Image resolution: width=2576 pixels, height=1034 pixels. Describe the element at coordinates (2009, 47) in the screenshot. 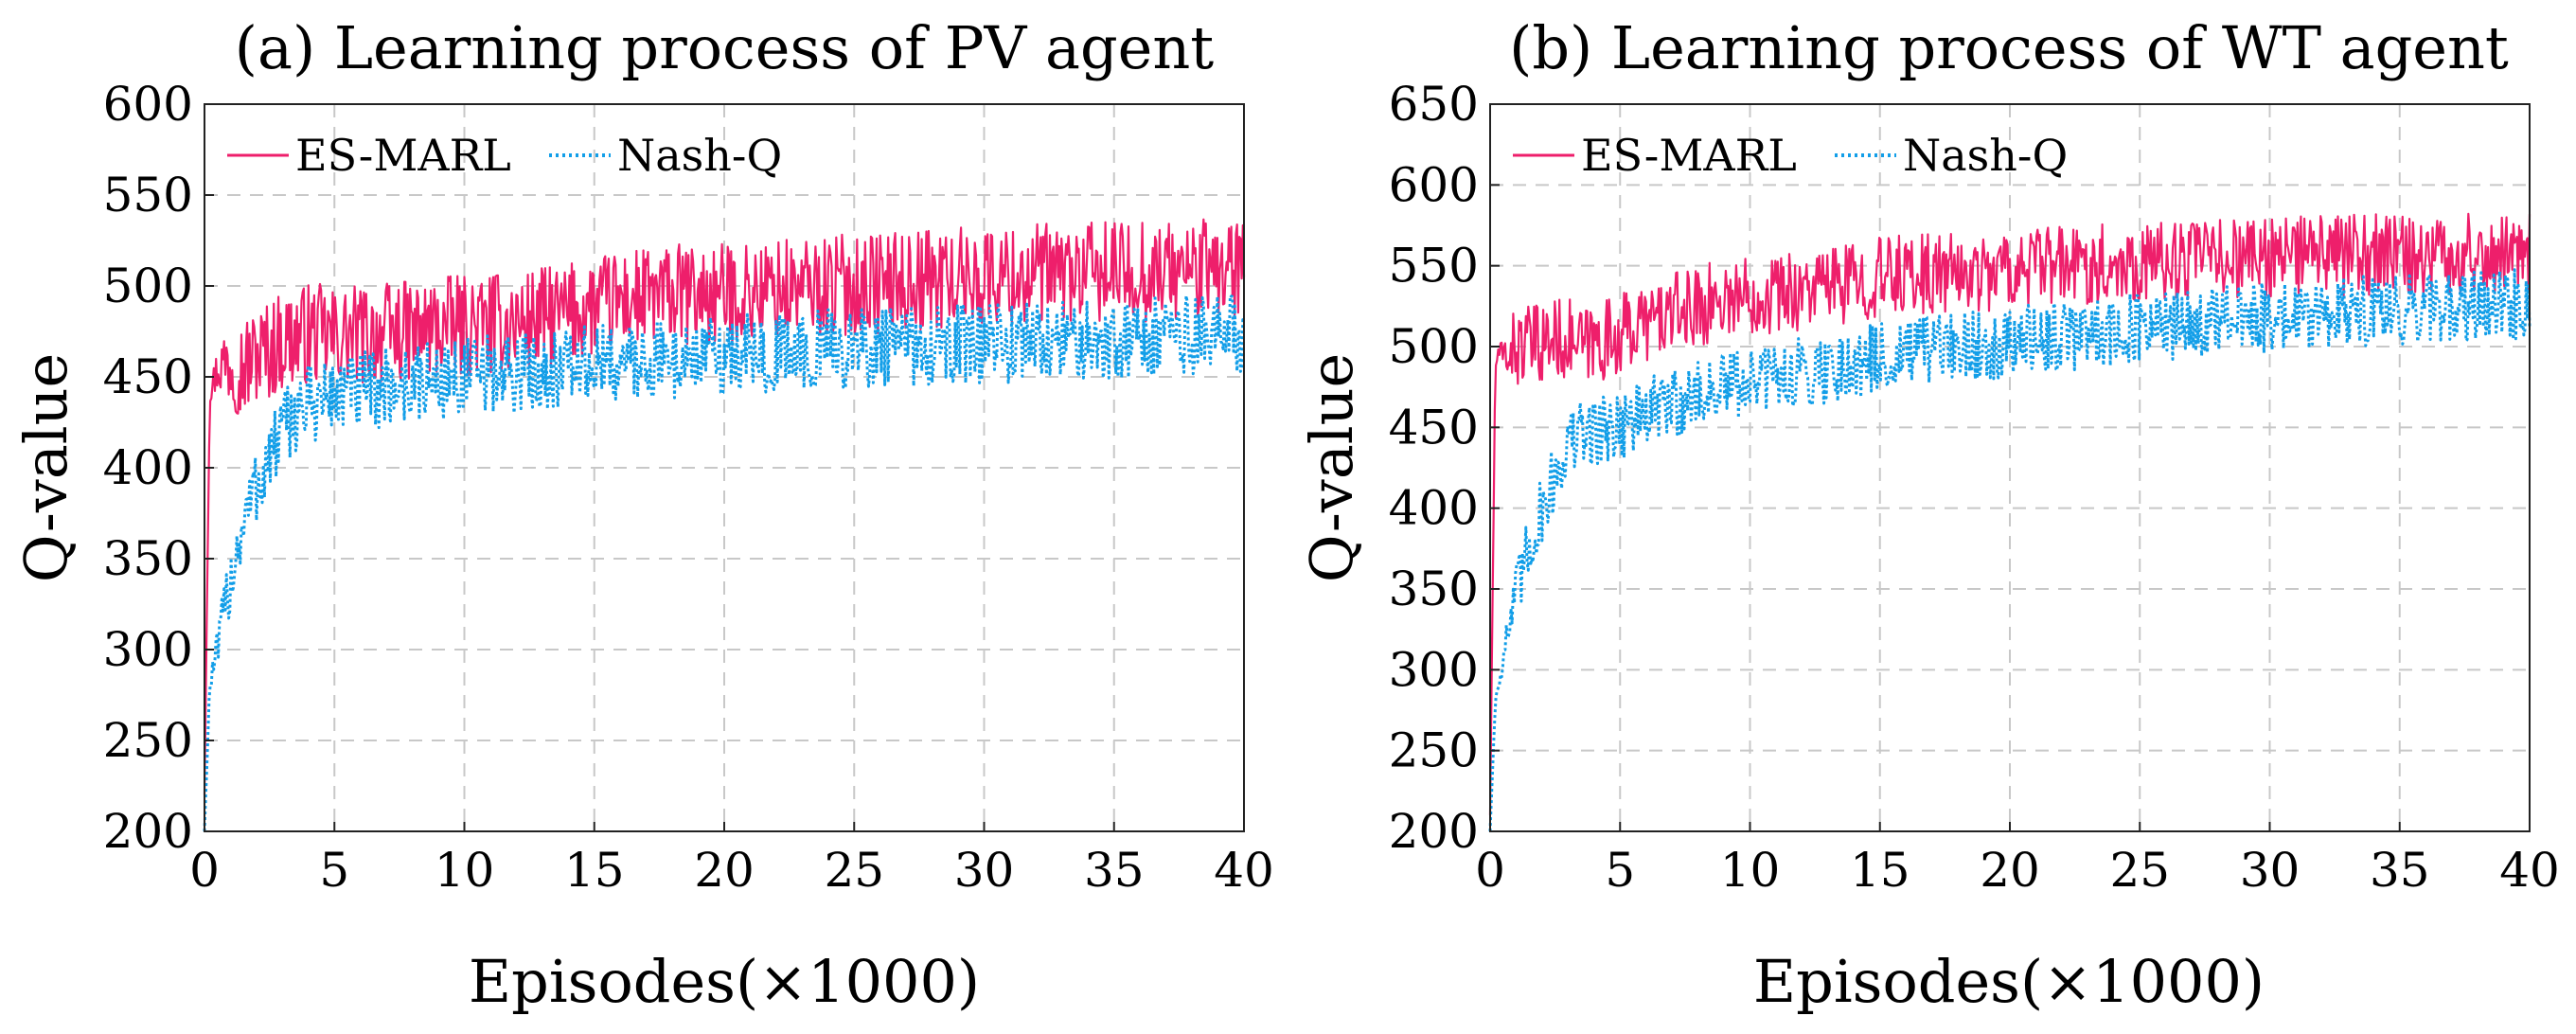

I see `panel-title: (b) Learning process of WT agent` at that location.